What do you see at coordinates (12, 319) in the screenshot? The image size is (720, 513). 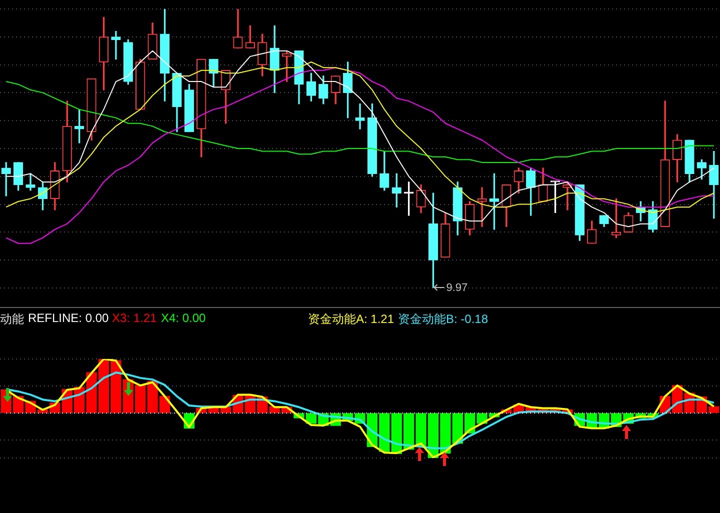 I see `chart-title: 动能` at bounding box center [12, 319].